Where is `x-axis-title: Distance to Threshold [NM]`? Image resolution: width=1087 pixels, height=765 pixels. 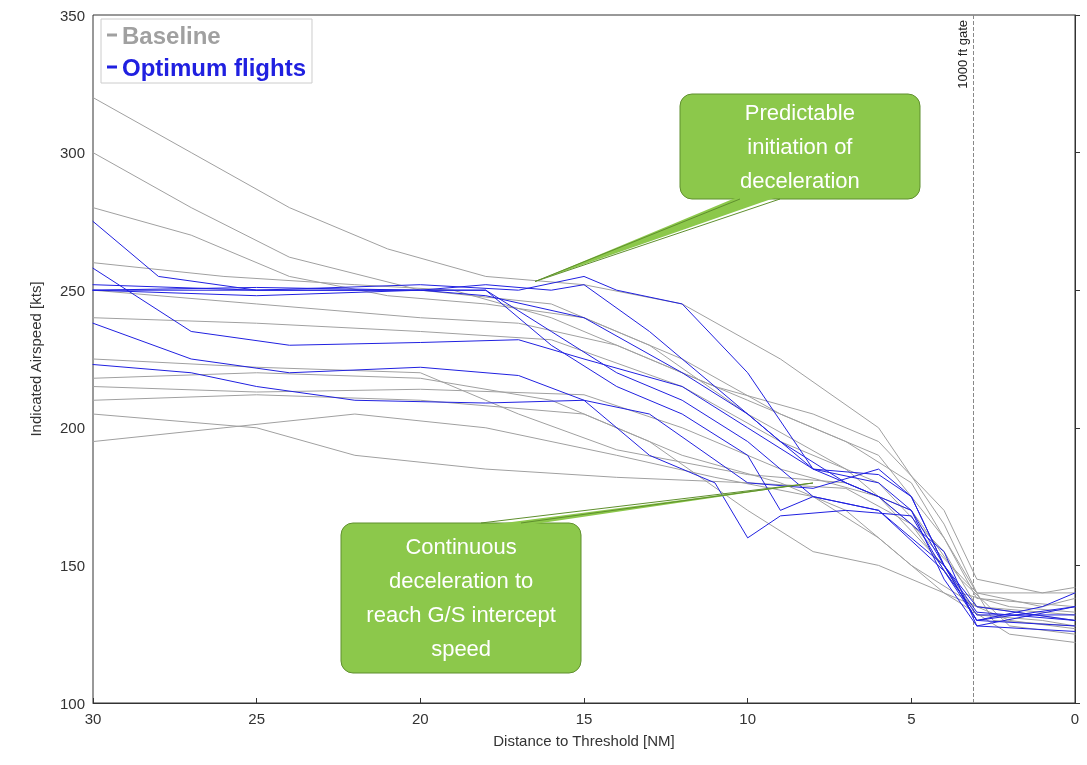 x-axis-title: Distance to Threshold [NM] is located at coordinates (584, 740).